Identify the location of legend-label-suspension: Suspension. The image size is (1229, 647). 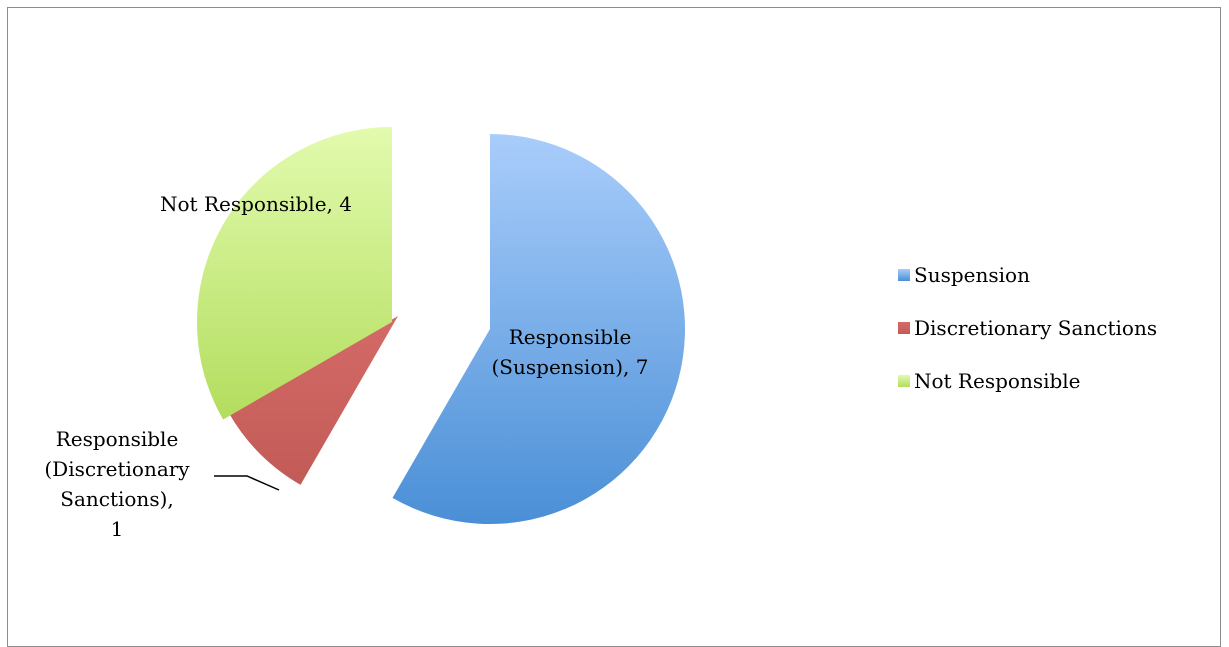
(972, 275).